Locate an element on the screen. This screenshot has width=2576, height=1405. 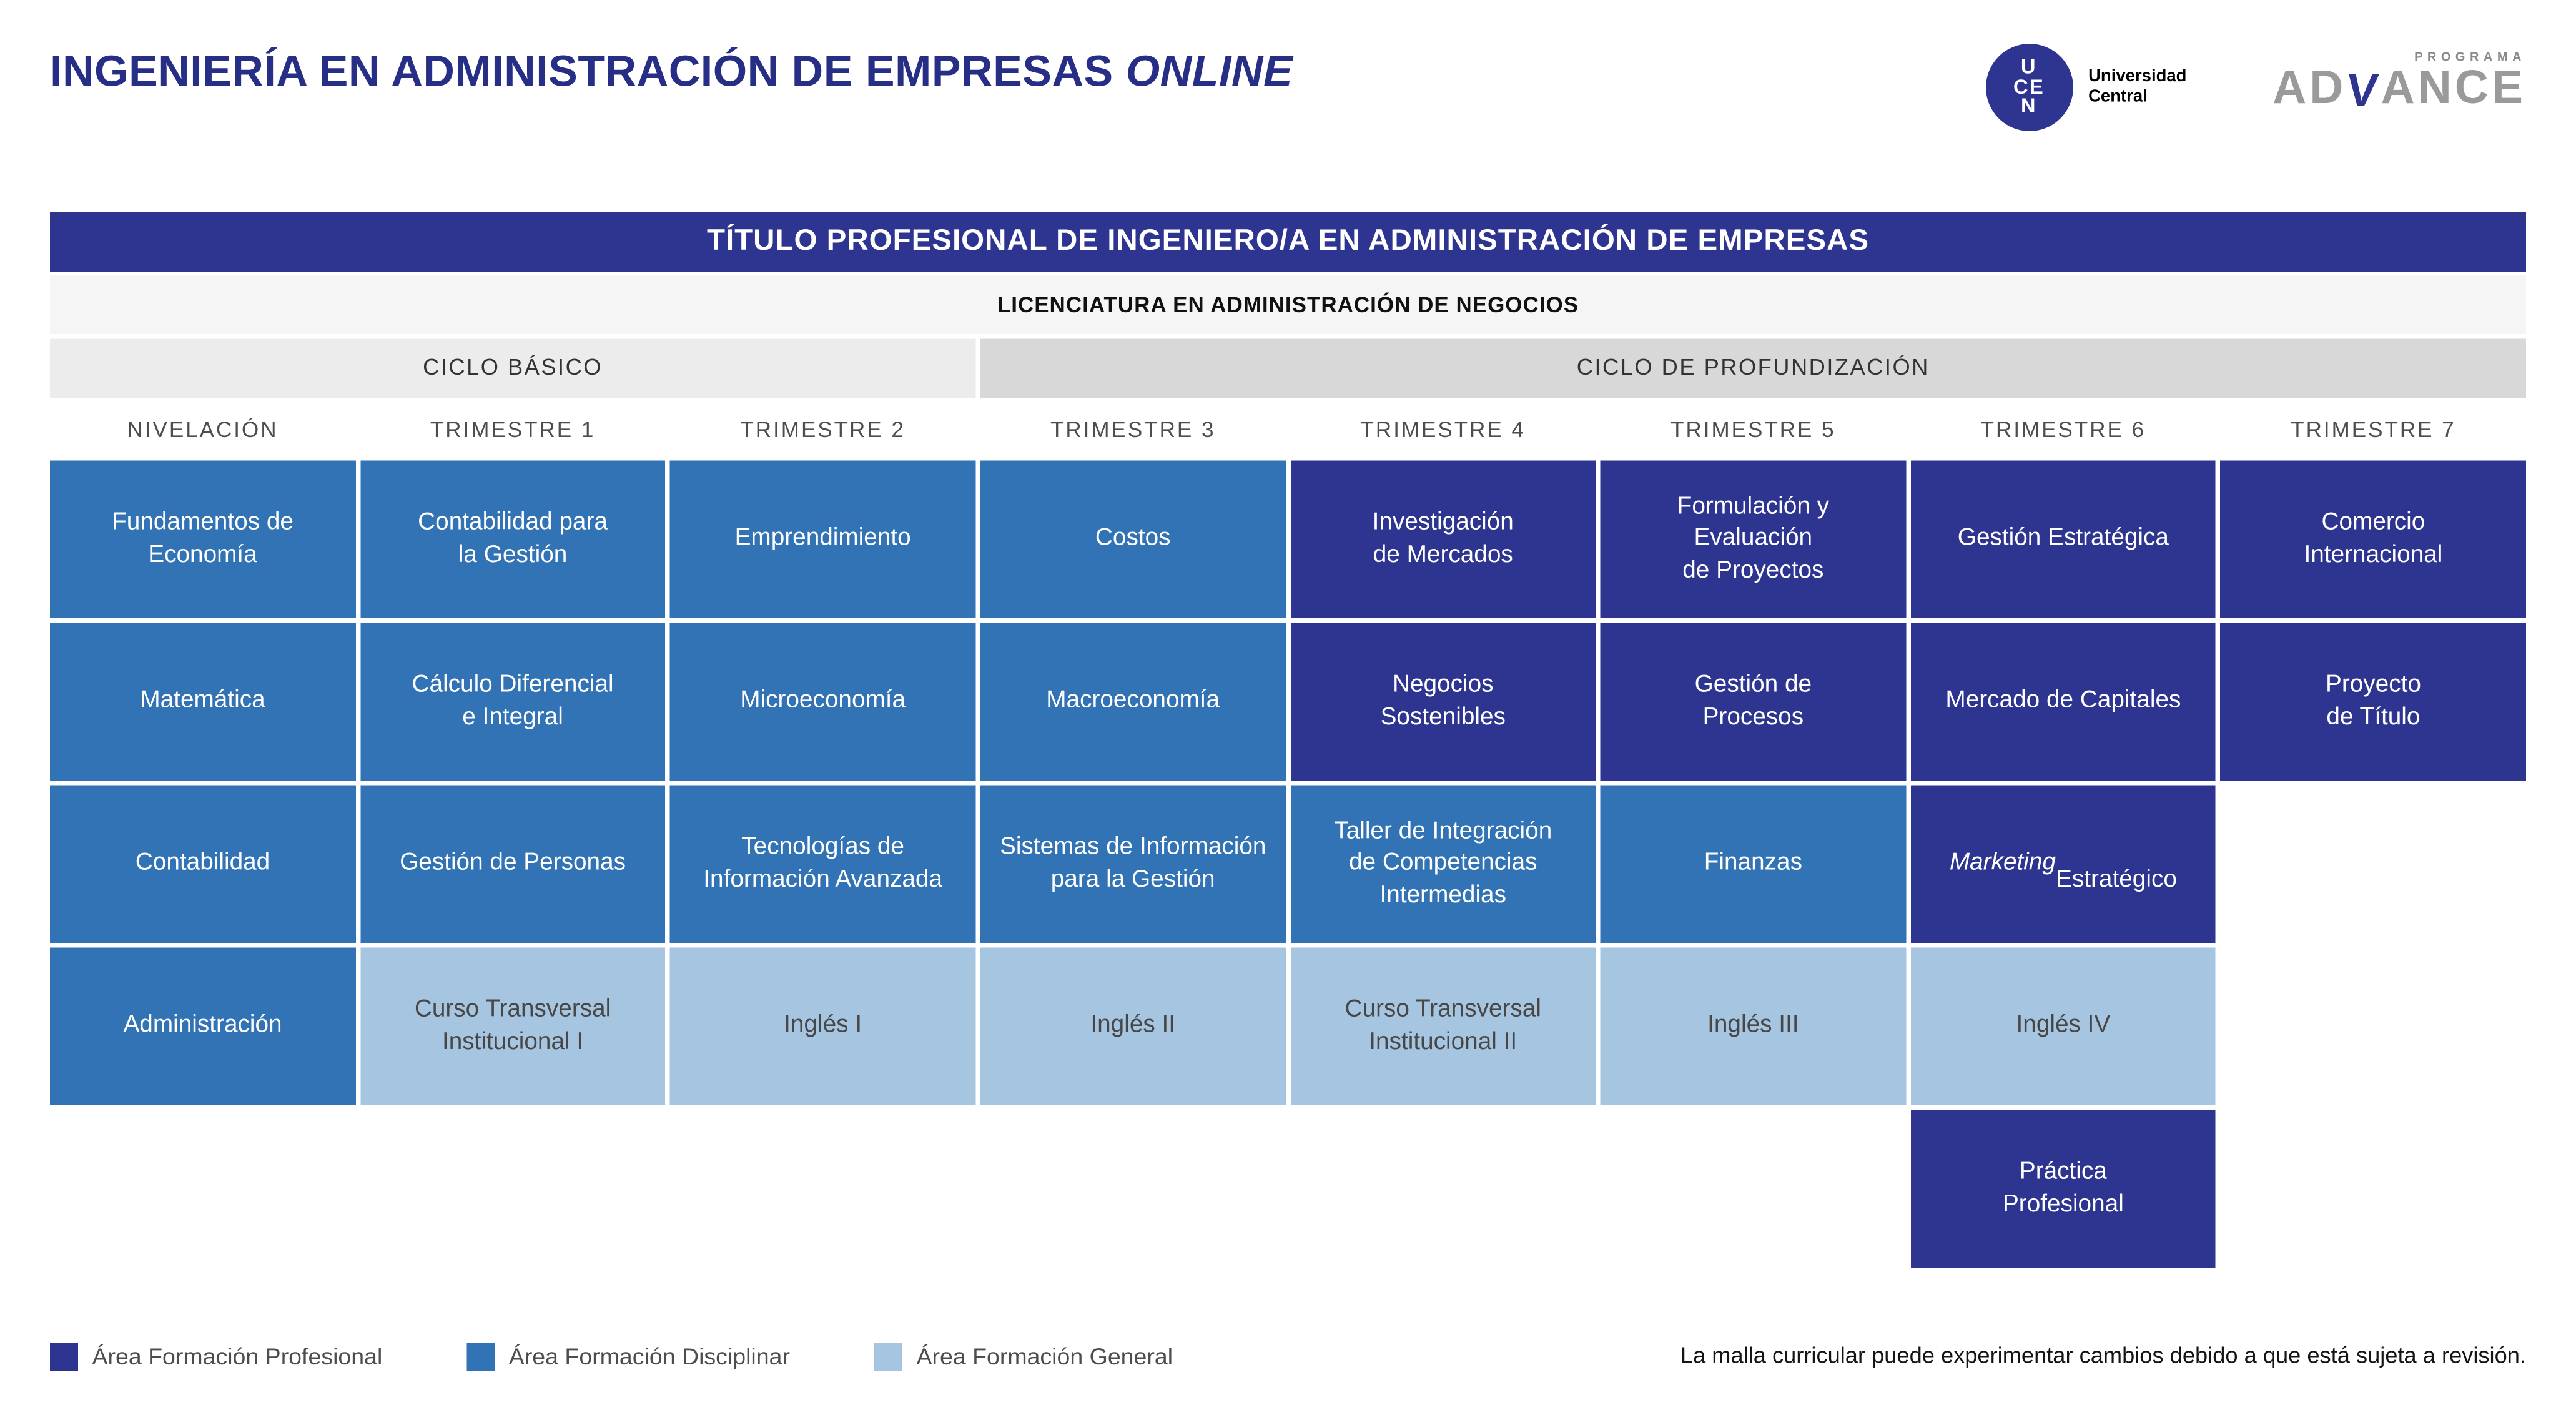
course-cell: Curso Transversal Institucional II is located at coordinates (1443, 1026).